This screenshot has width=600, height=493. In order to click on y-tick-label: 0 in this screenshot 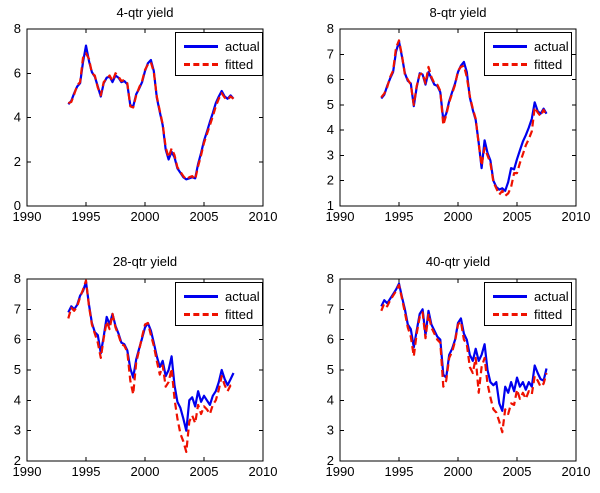, I will do `click(17, 205)`.